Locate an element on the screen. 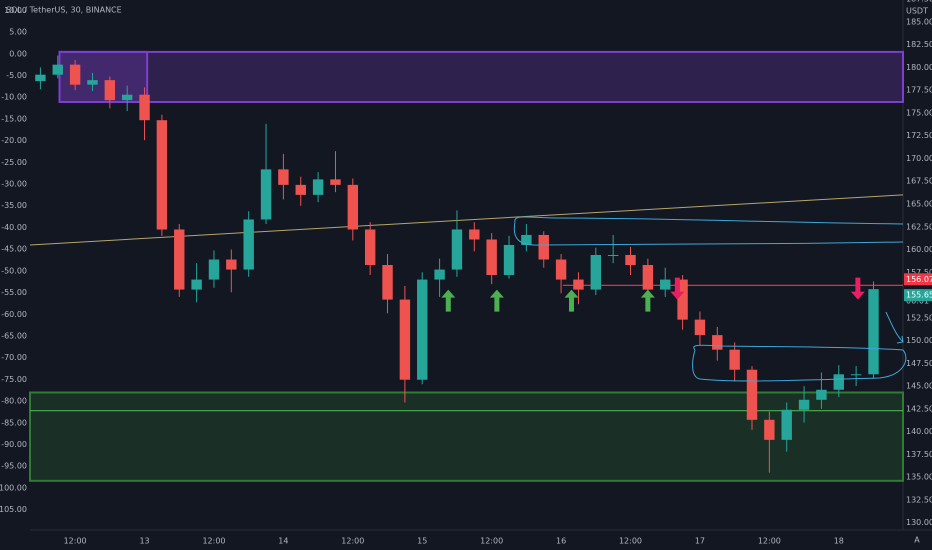  y-tick-label: -60.00 is located at coordinates (14, 314).